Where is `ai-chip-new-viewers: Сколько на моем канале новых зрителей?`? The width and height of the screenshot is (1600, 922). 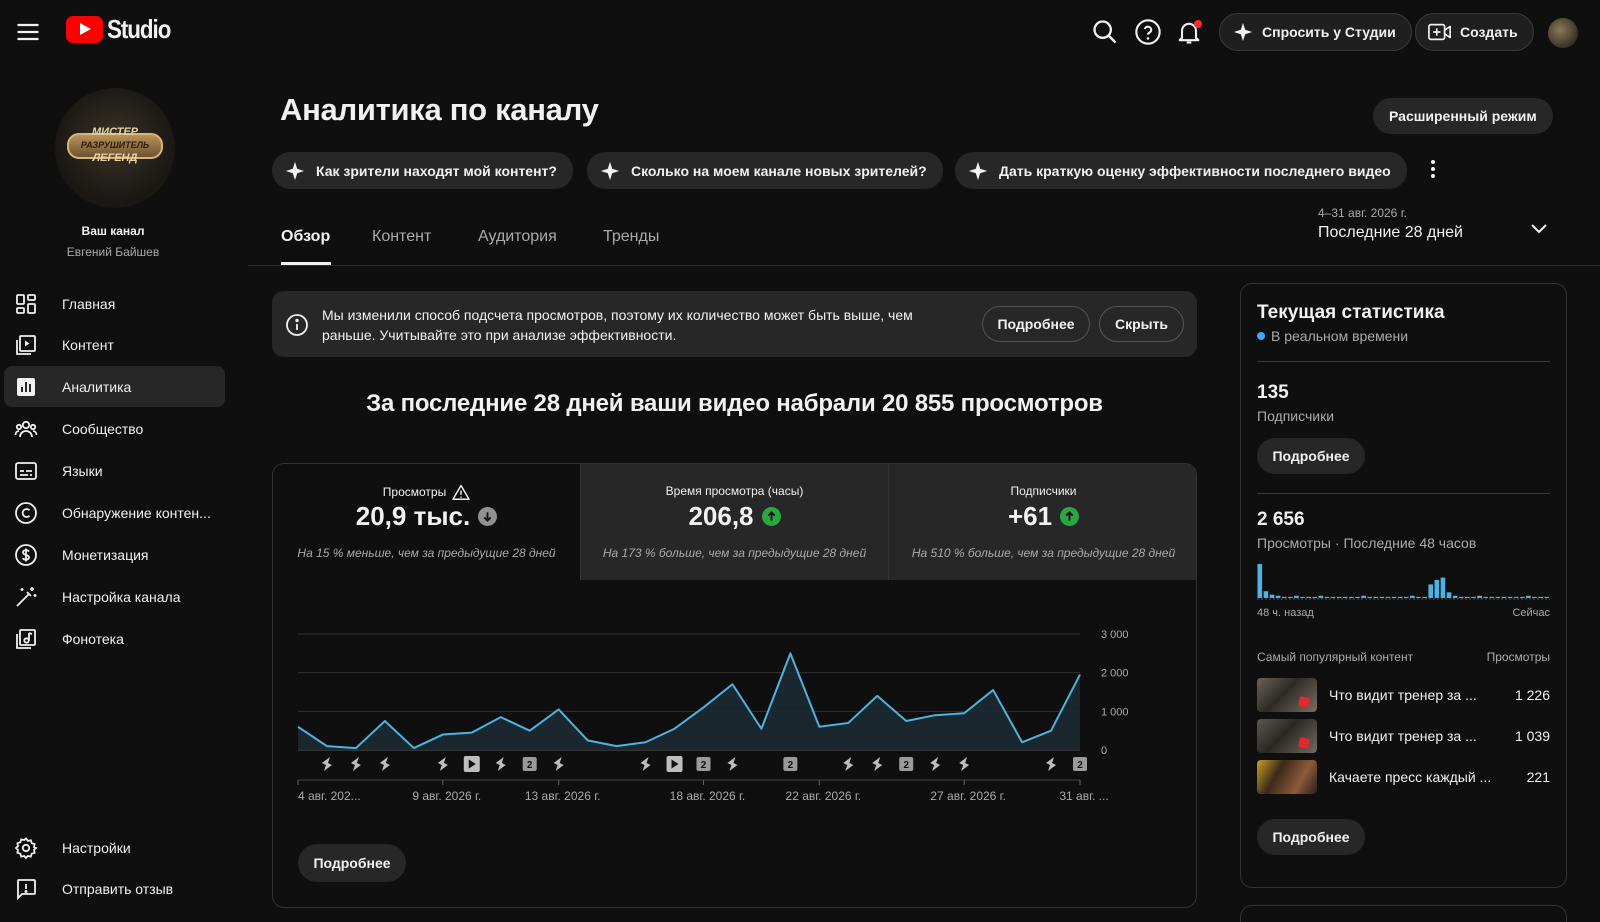 ai-chip-new-viewers: Сколько на моем канале новых зрителей? is located at coordinates (765, 170).